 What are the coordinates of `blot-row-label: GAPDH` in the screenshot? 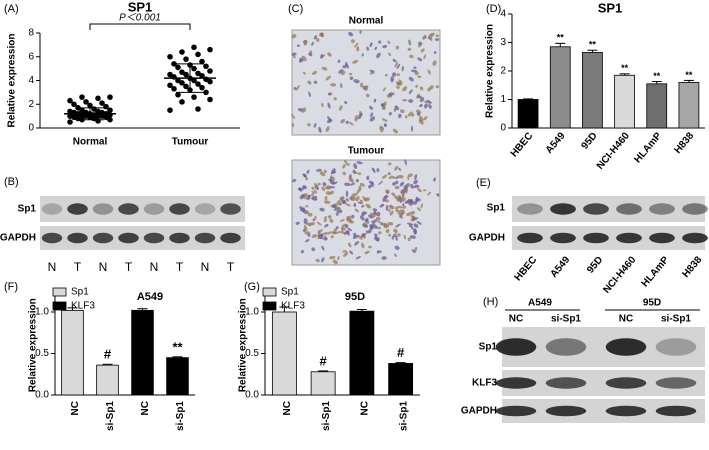 It's located at (18, 238).